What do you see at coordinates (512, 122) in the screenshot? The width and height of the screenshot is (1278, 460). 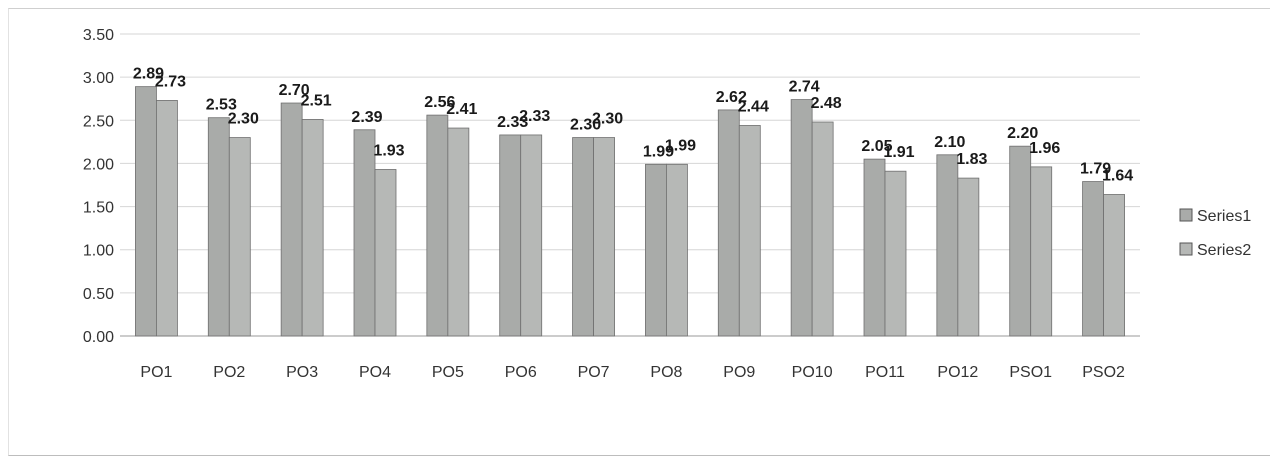 I see `data-label-series1: 2.33` at bounding box center [512, 122].